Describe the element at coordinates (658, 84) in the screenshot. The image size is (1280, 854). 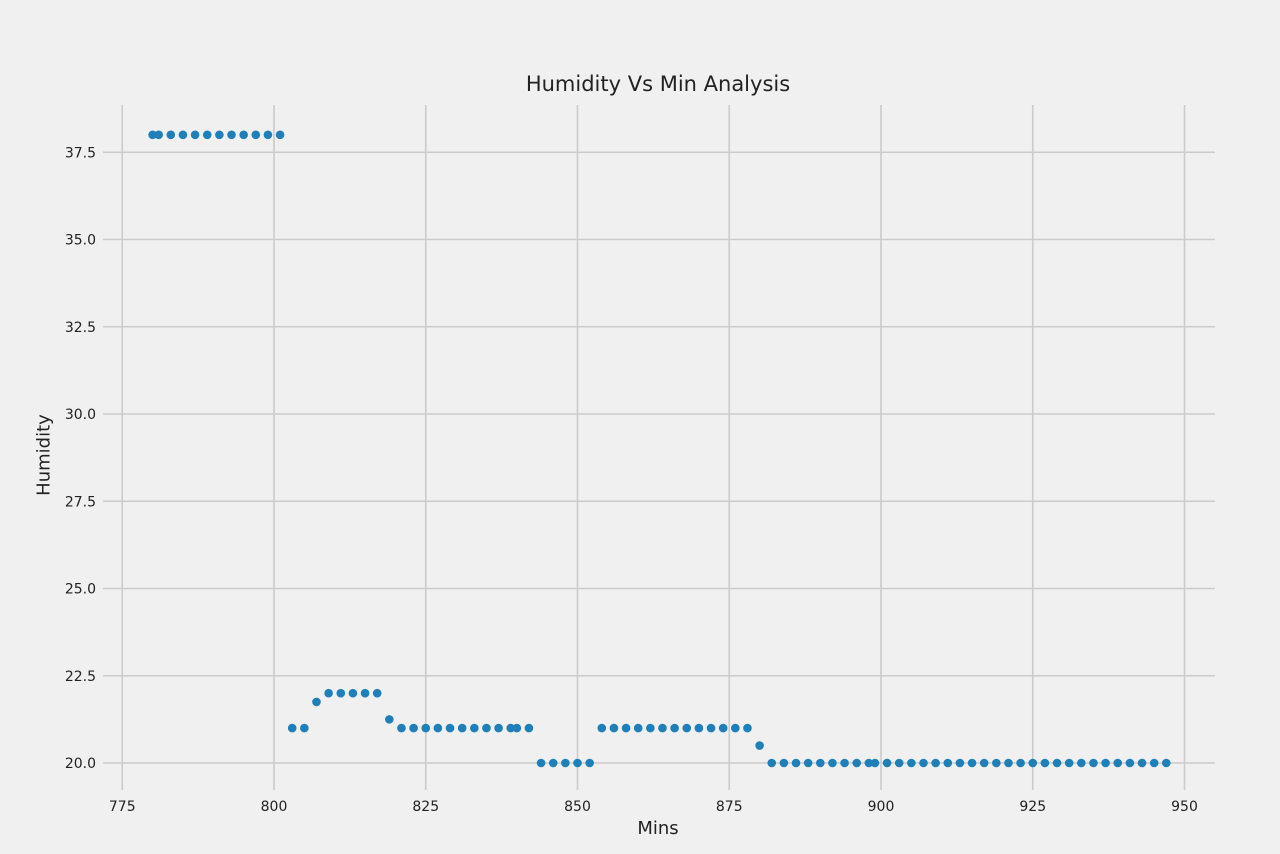
I see `chart-title: Humidity Vs Min Analysis` at that location.